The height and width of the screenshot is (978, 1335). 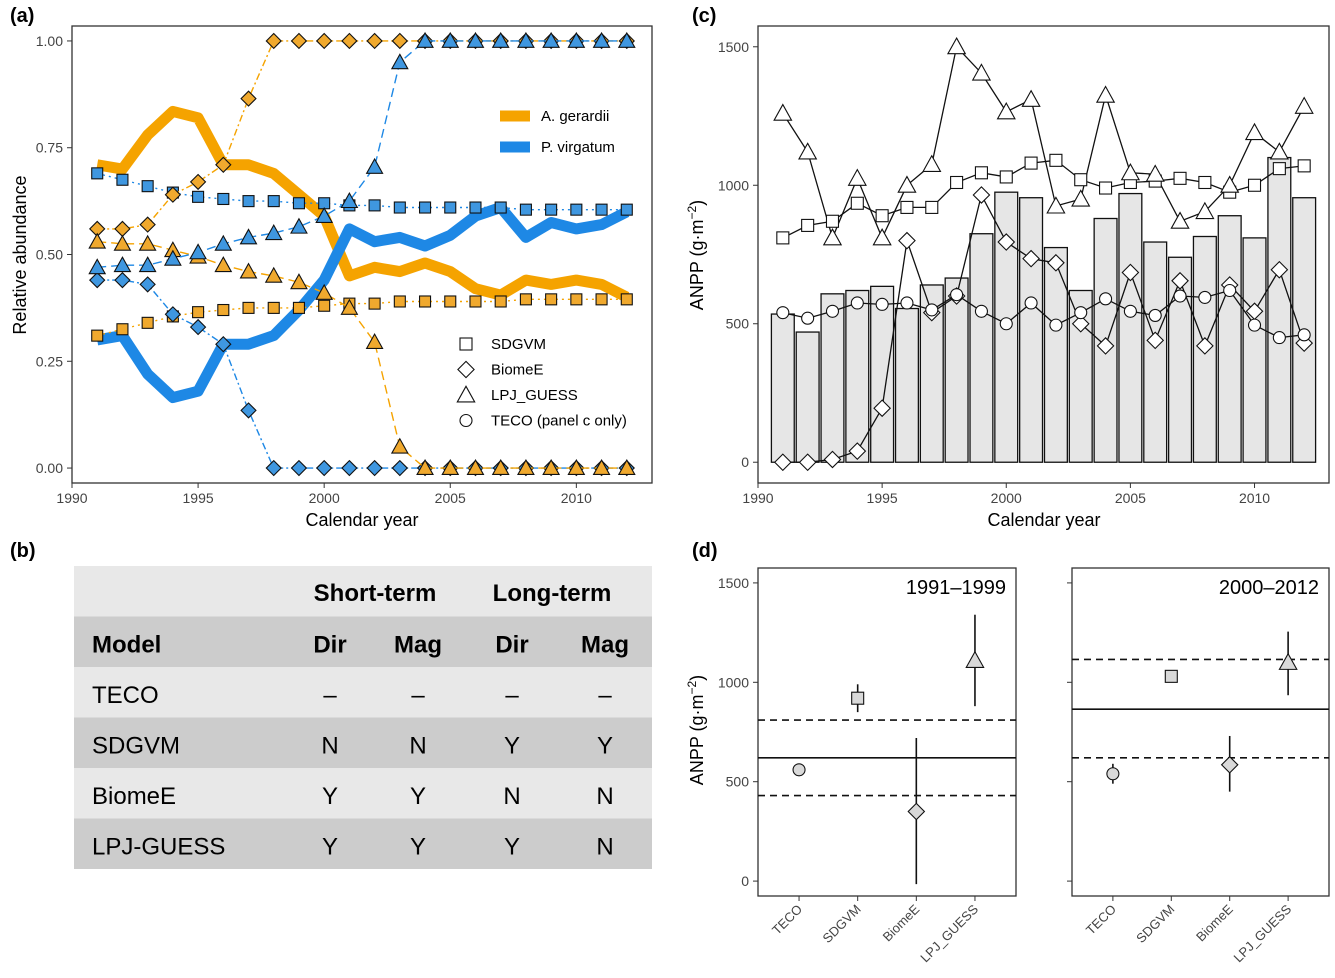 I want to click on panel-label-c: (c), so click(x=704, y=16).